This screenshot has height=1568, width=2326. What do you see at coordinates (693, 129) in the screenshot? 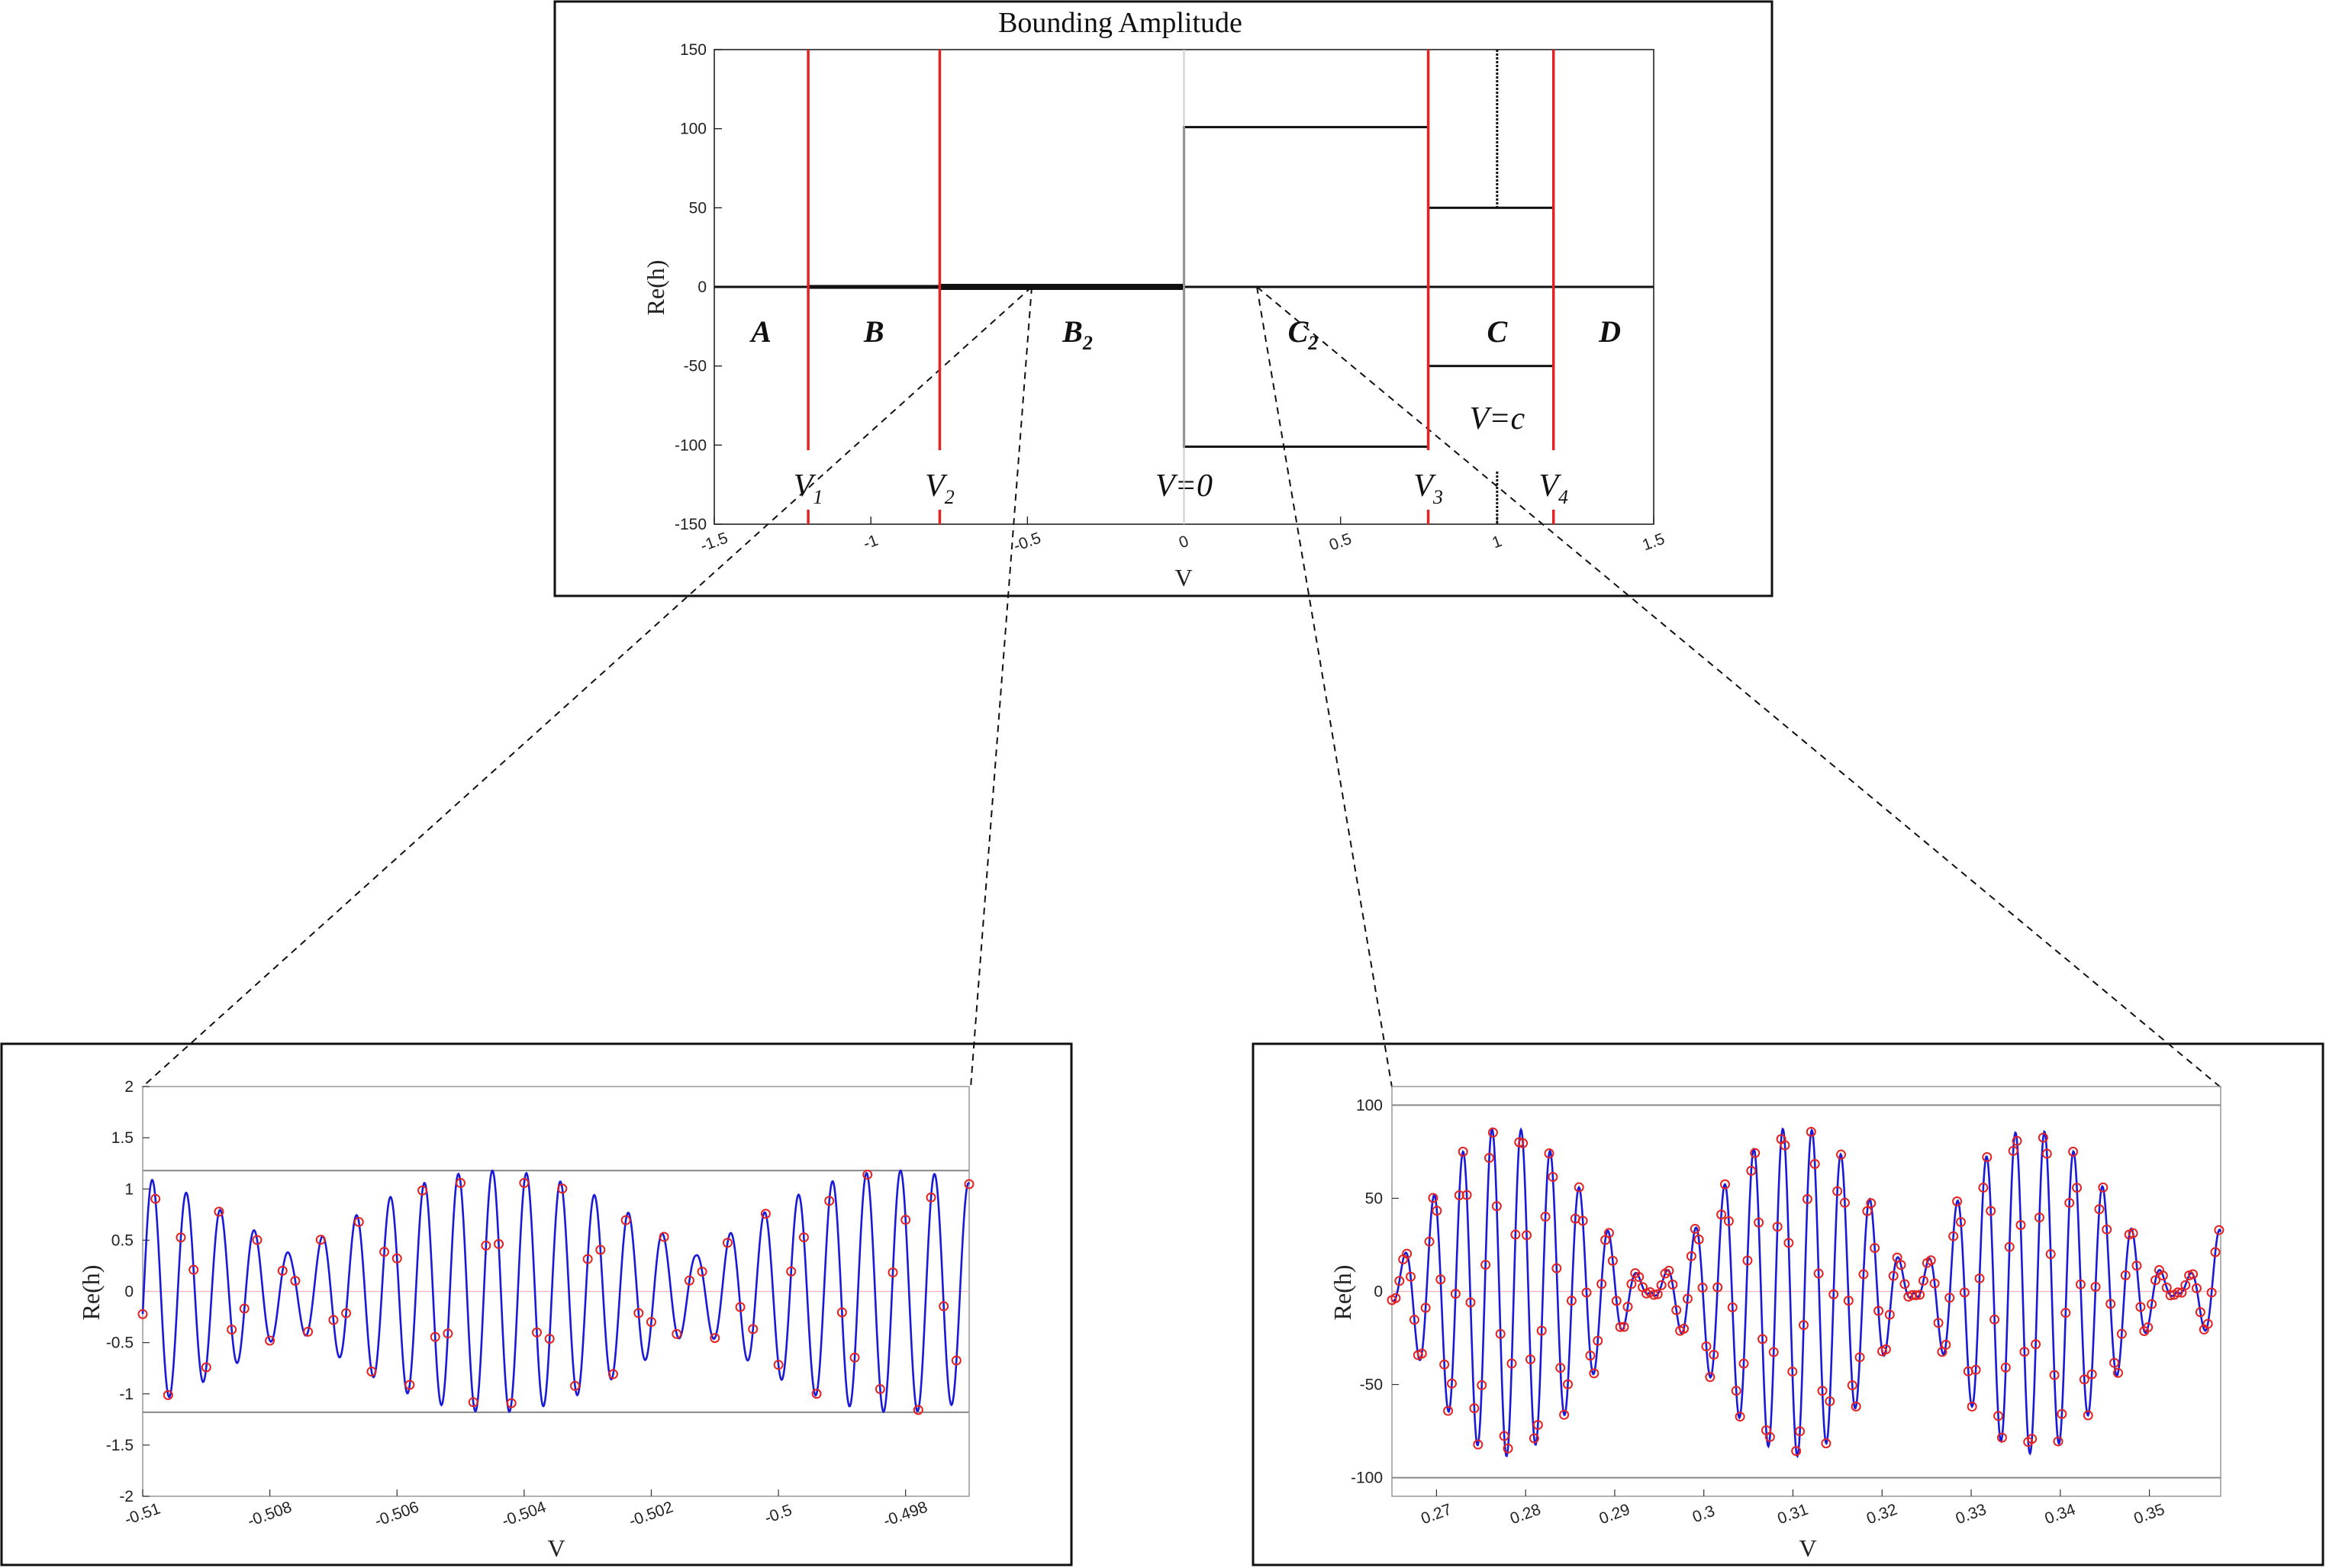
I see `main-y-tick-label: 100` at bounding box center [693, 129].